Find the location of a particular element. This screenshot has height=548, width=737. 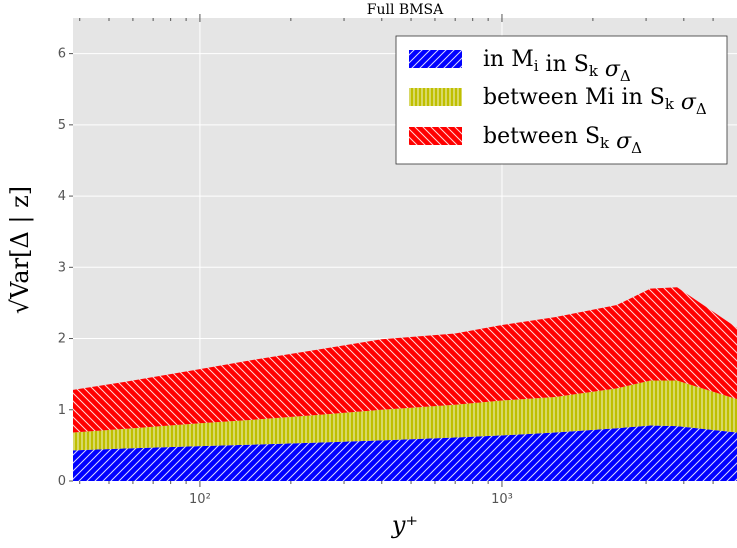

legend-swatch-between-mi-in-sk is located at coordinates (435, 97).